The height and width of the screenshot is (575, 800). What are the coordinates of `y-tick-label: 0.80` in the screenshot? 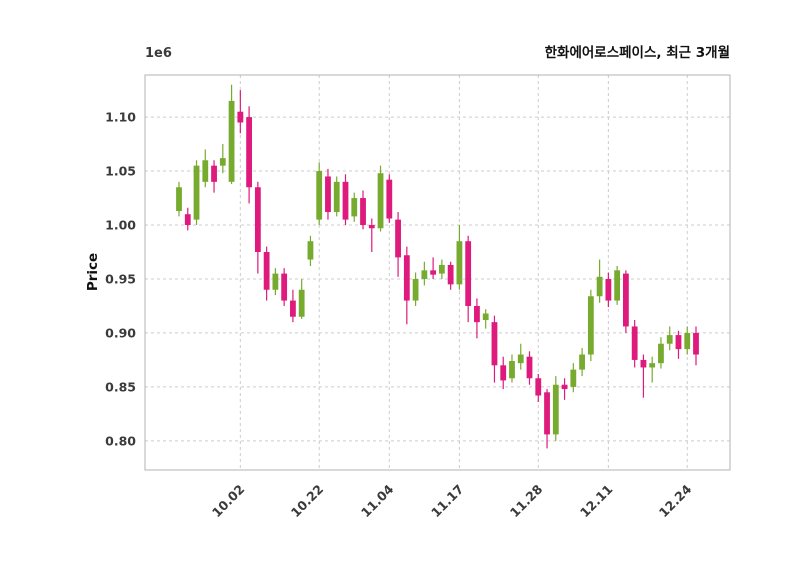 It's located at (120, 440).